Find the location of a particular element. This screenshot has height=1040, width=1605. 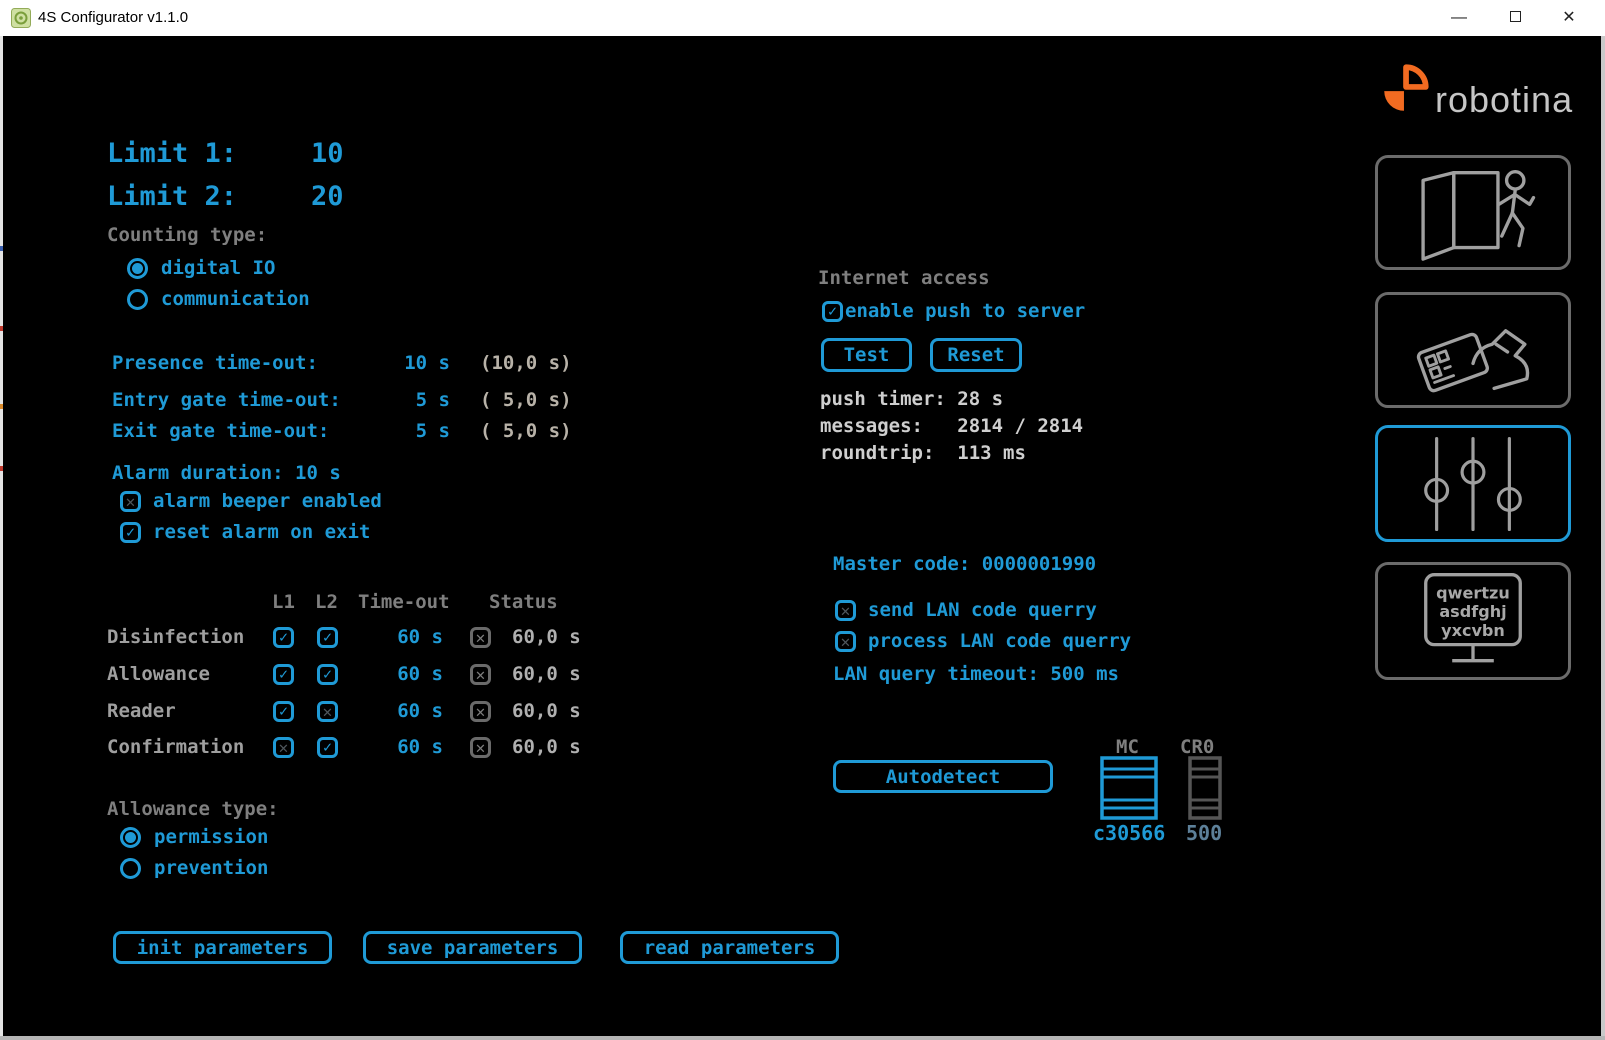

entry-gate-timeout-alt: ( 5,0 s) is located at coordinates (526, 400).